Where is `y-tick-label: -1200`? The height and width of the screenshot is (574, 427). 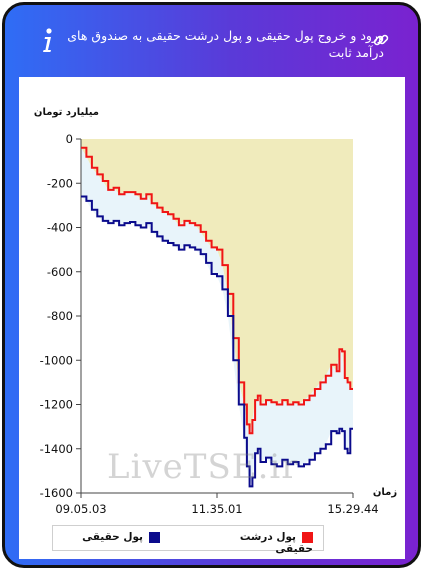
y-tick-label: -1200 is located at coordinates (56, 405).